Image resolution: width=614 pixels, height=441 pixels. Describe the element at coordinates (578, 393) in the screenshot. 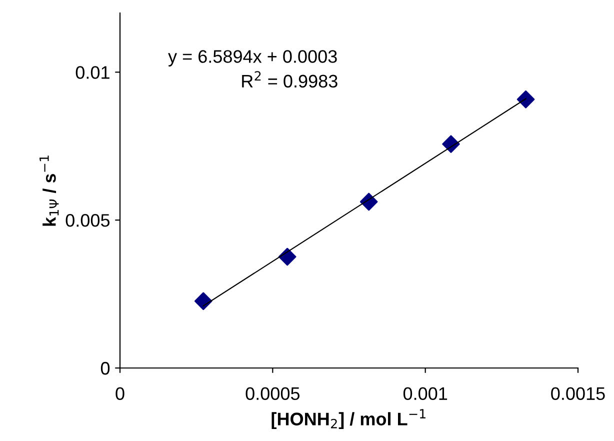

I see `x-tick-label: 0.0015` at that location.